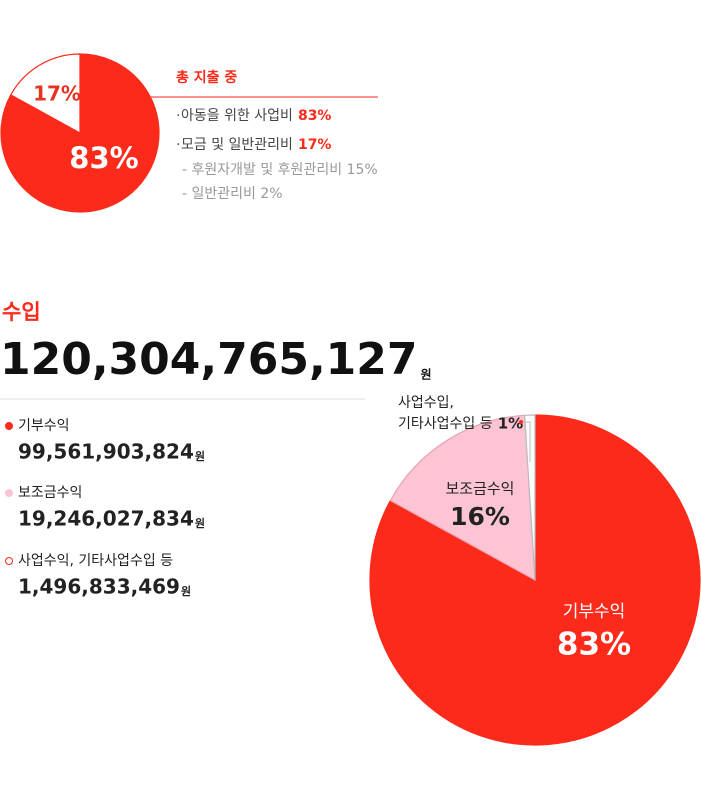 The image size is (701, 796). I want to click on callout-line, so click(526, 441).